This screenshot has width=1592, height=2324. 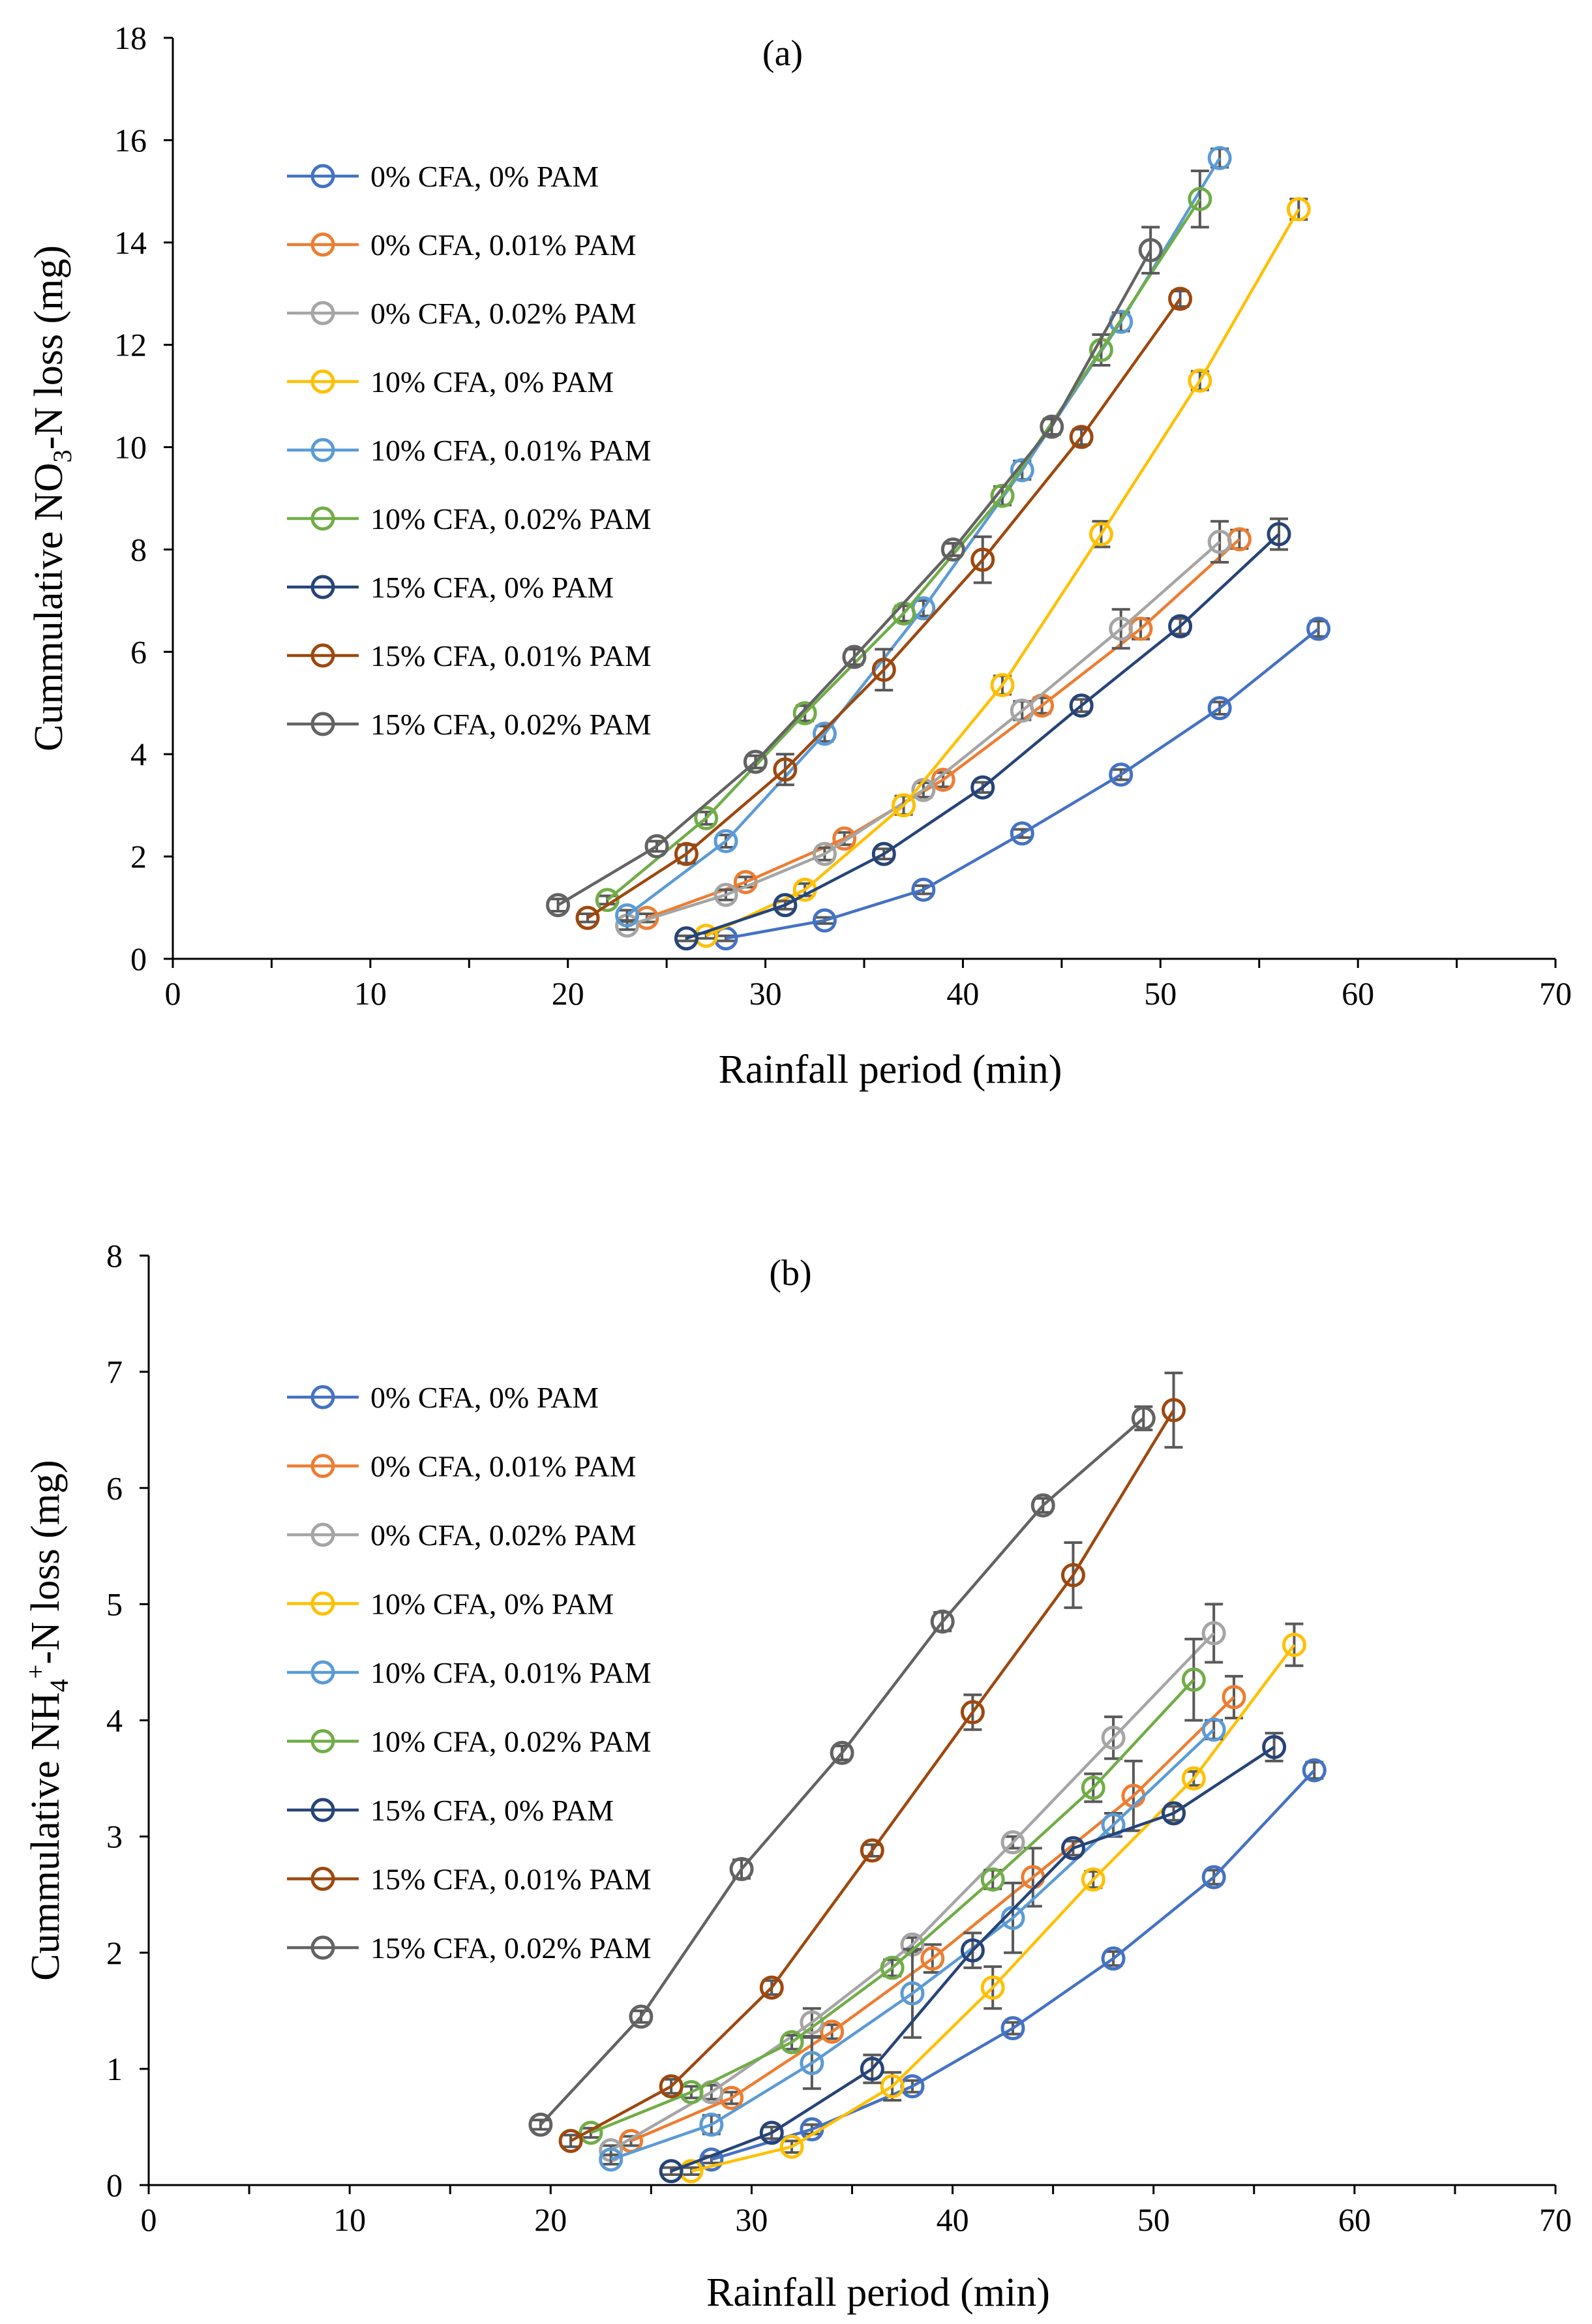 What do you see at coordinates (890, 1070) in the screenshot?
I see `x-axis-label: Rainfall period (min)` at bounding box center [890, 1070].